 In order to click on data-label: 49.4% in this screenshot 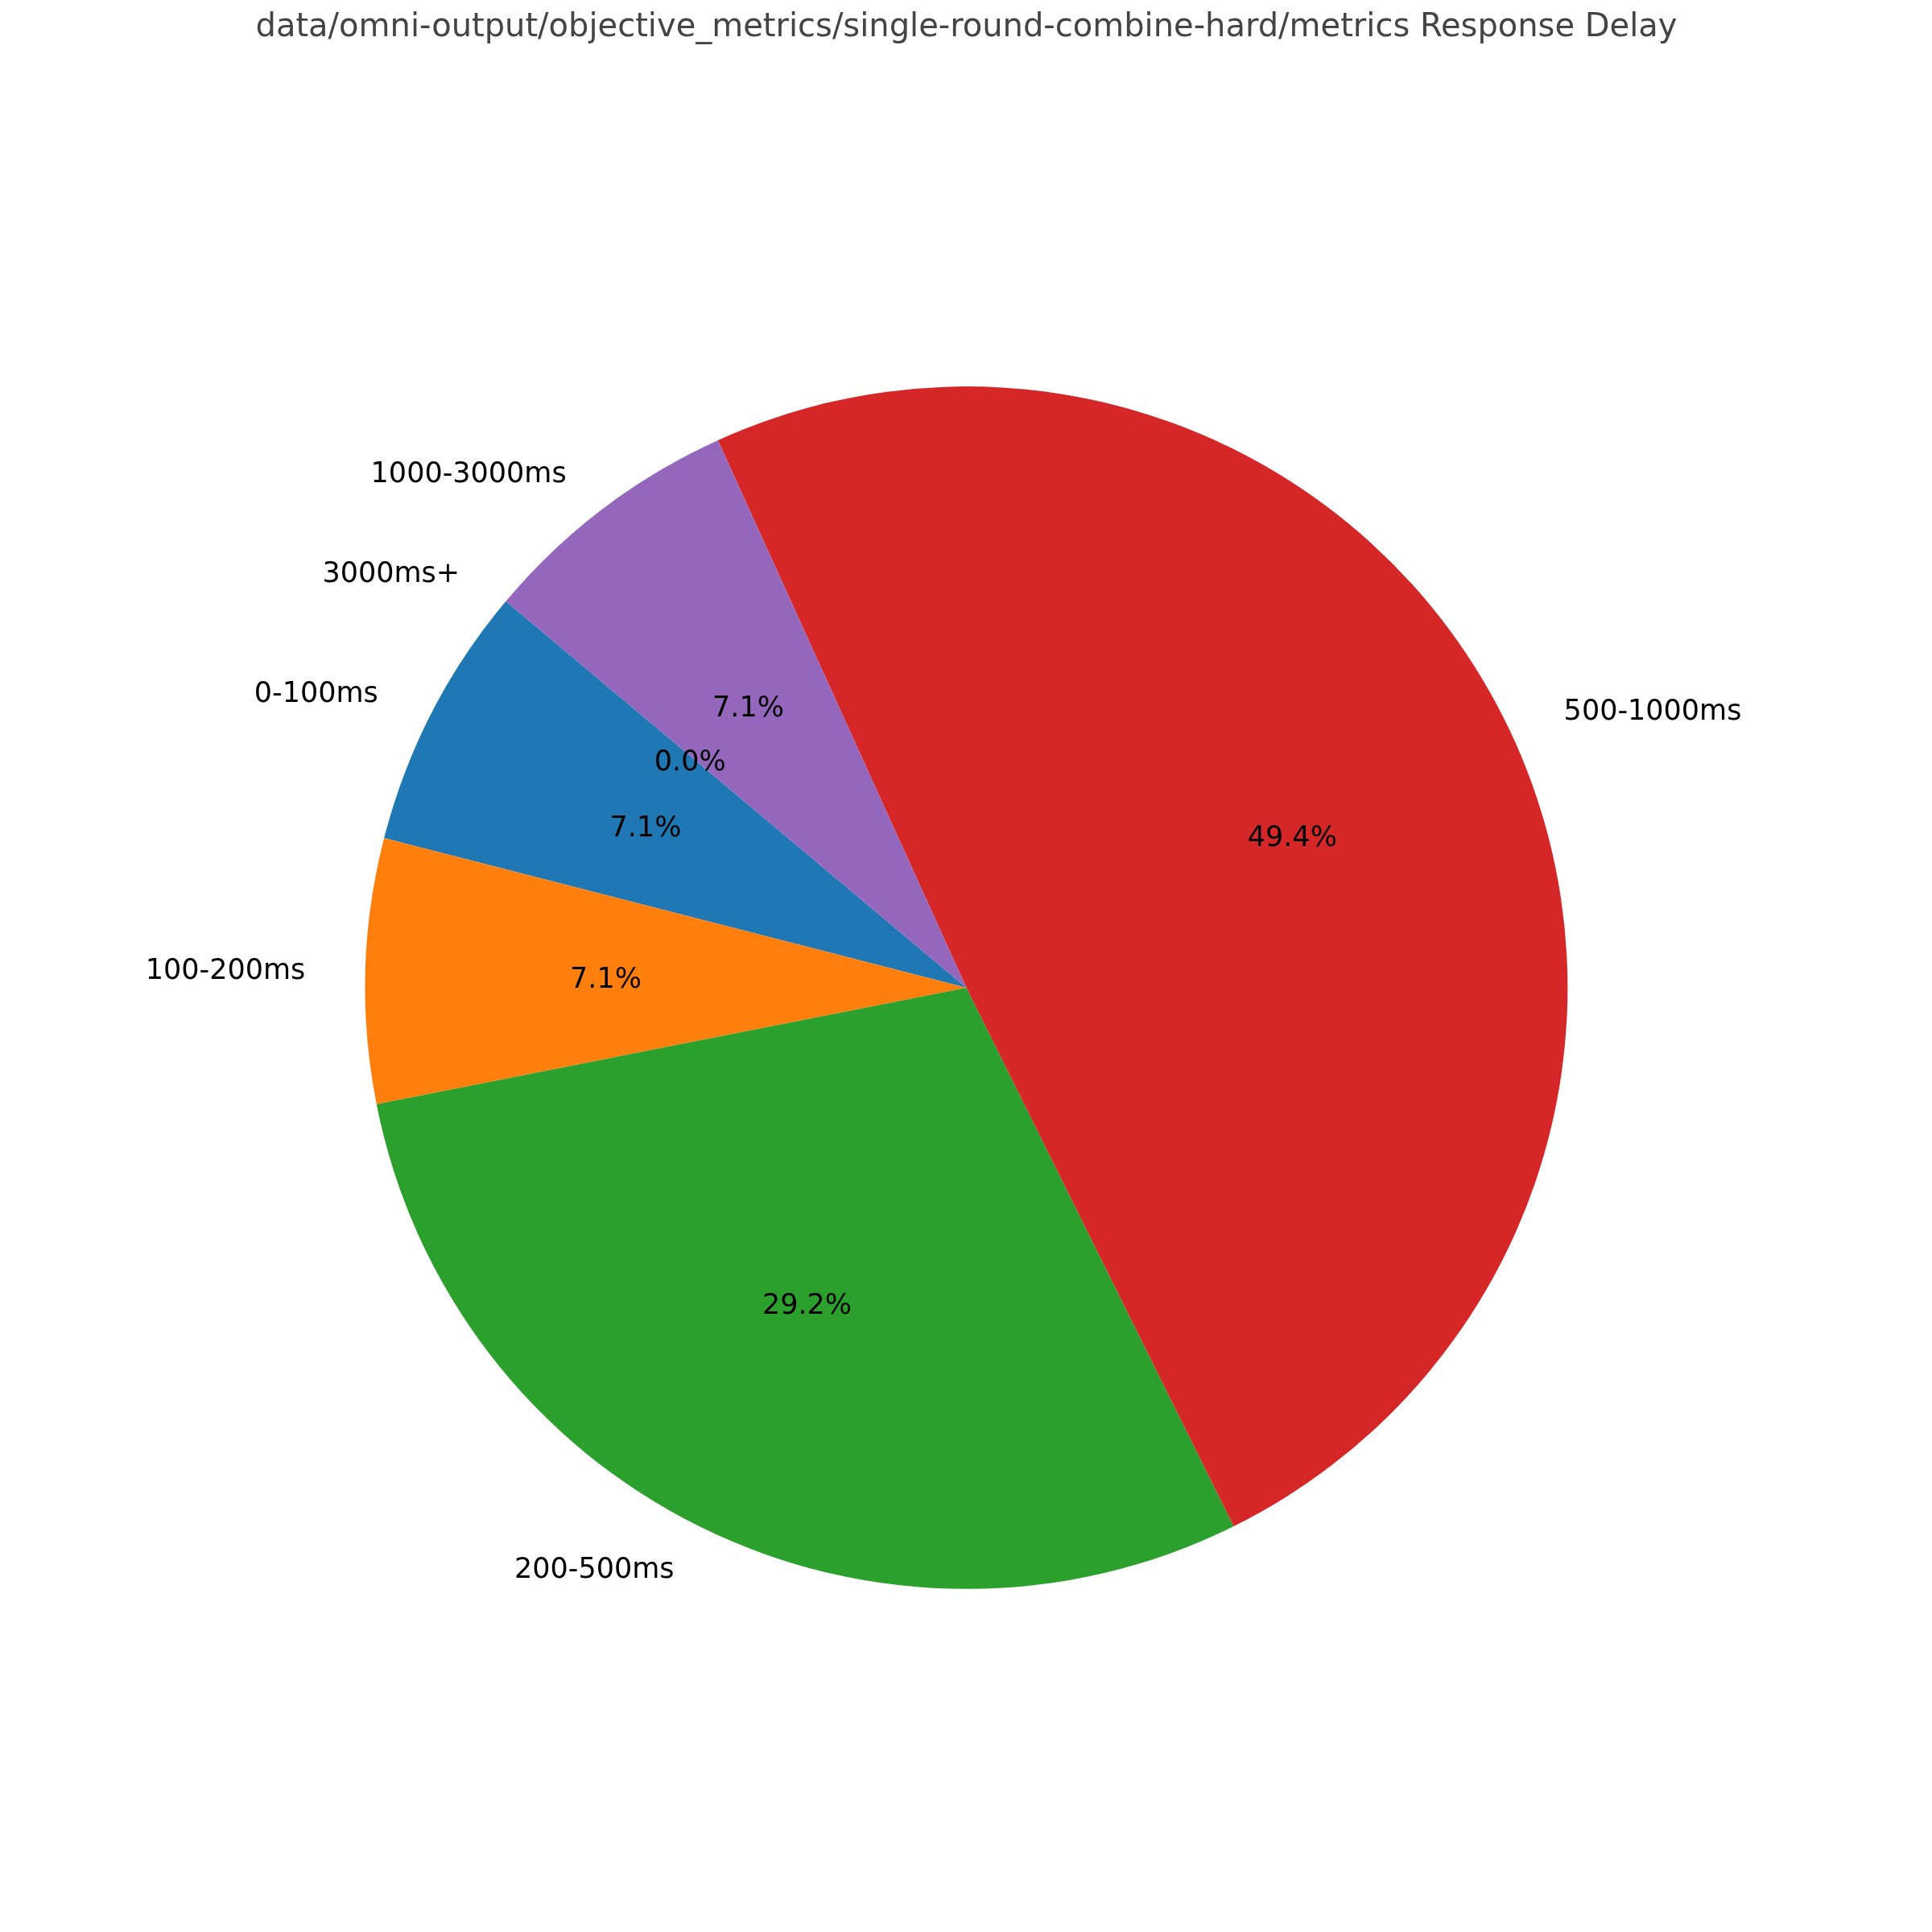, I will do `click(1292, 836)`.